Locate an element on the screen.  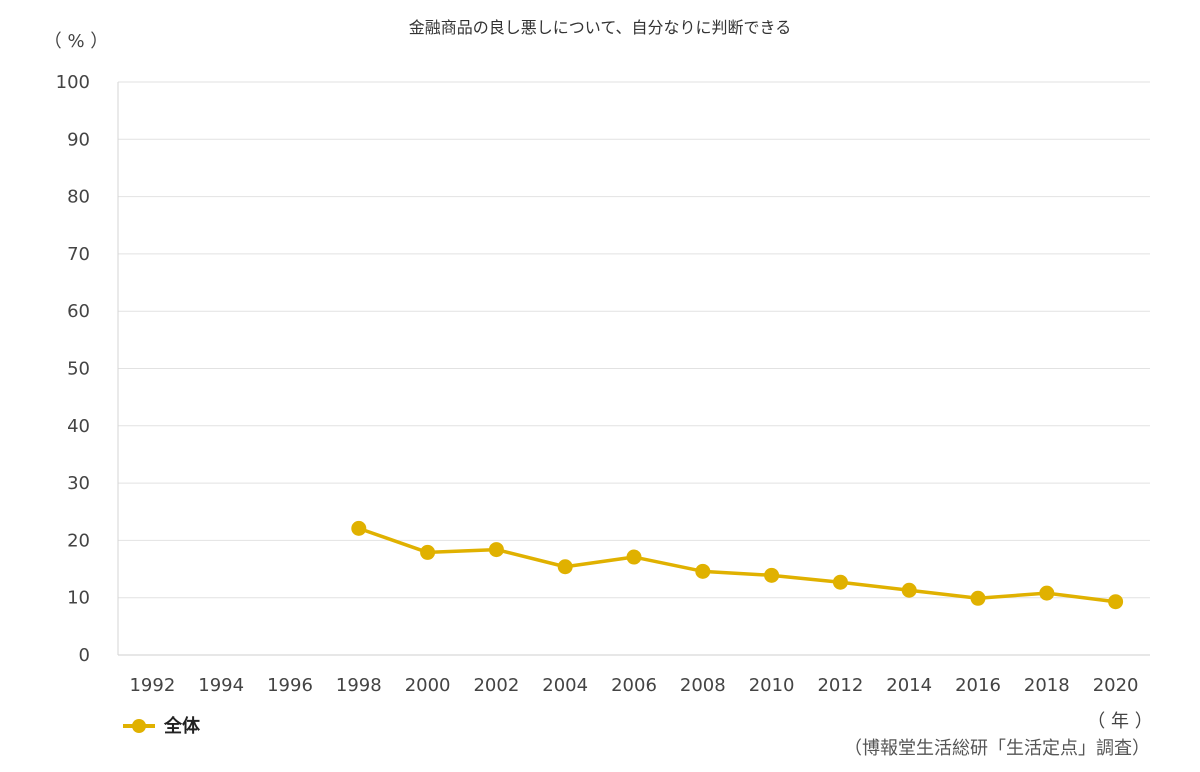
x-tick-label: 2018 is located at coordinates (1047, 685).